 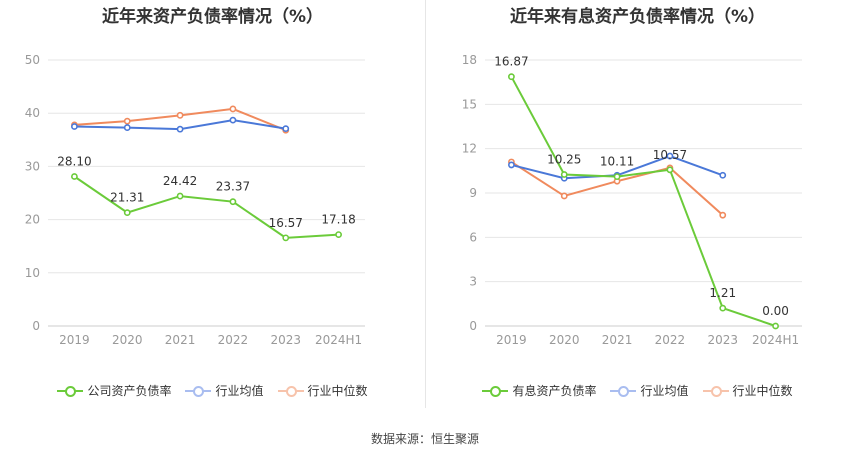 I want to click on legend: 公司资产负债率 行业均值 行业中位数, so click(x=212, y=390).